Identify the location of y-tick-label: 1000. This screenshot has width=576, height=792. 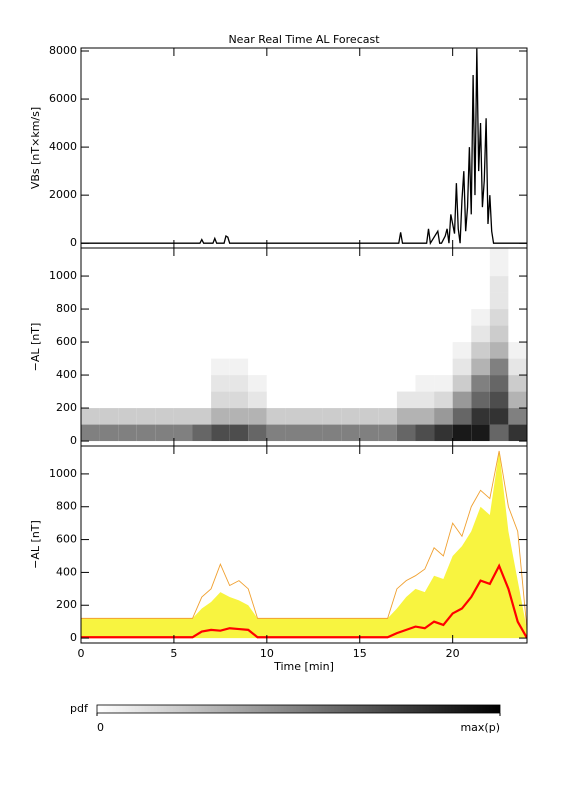
(63, 275).